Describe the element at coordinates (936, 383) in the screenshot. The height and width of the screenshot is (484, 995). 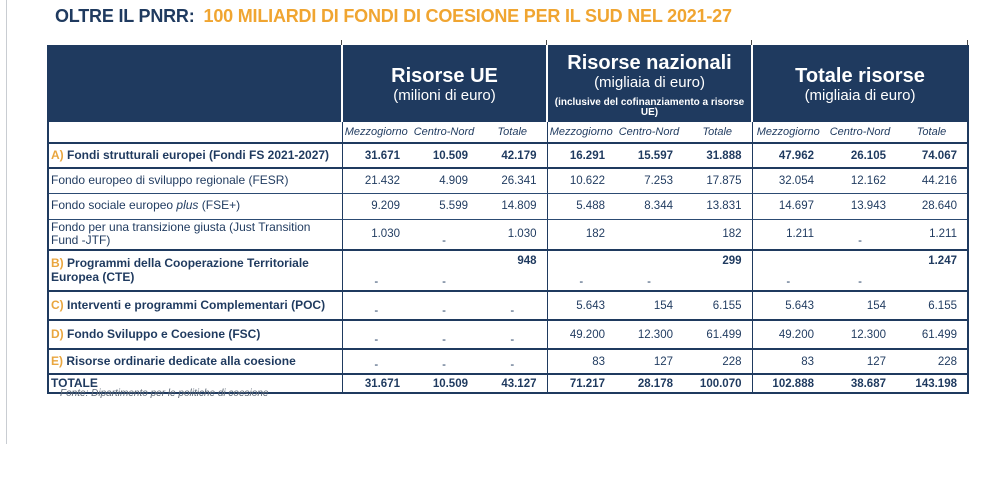
I see `cell: 143.198` at that location.